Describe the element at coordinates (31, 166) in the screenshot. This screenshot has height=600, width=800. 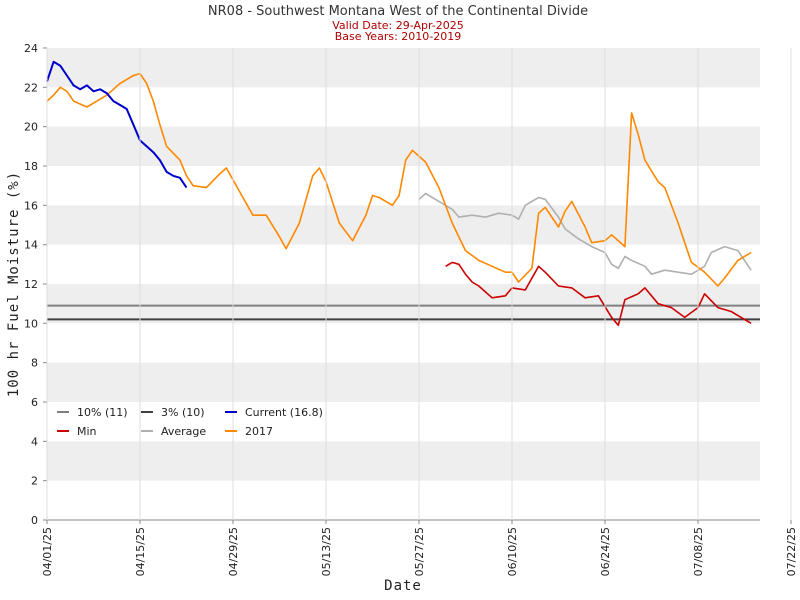
I see `y-tick-label: 18` at that location.